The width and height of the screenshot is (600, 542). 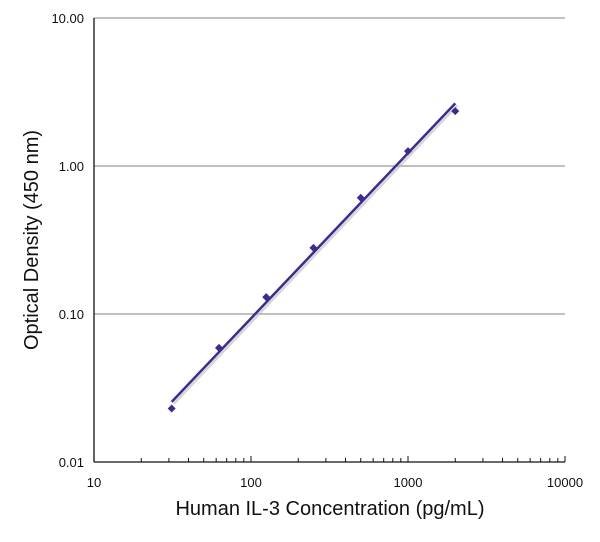 What do you see at coordinates (67, 18) in the screenshot?
I see `y-tick-label: 10.00` at bounding box center [67, 18].